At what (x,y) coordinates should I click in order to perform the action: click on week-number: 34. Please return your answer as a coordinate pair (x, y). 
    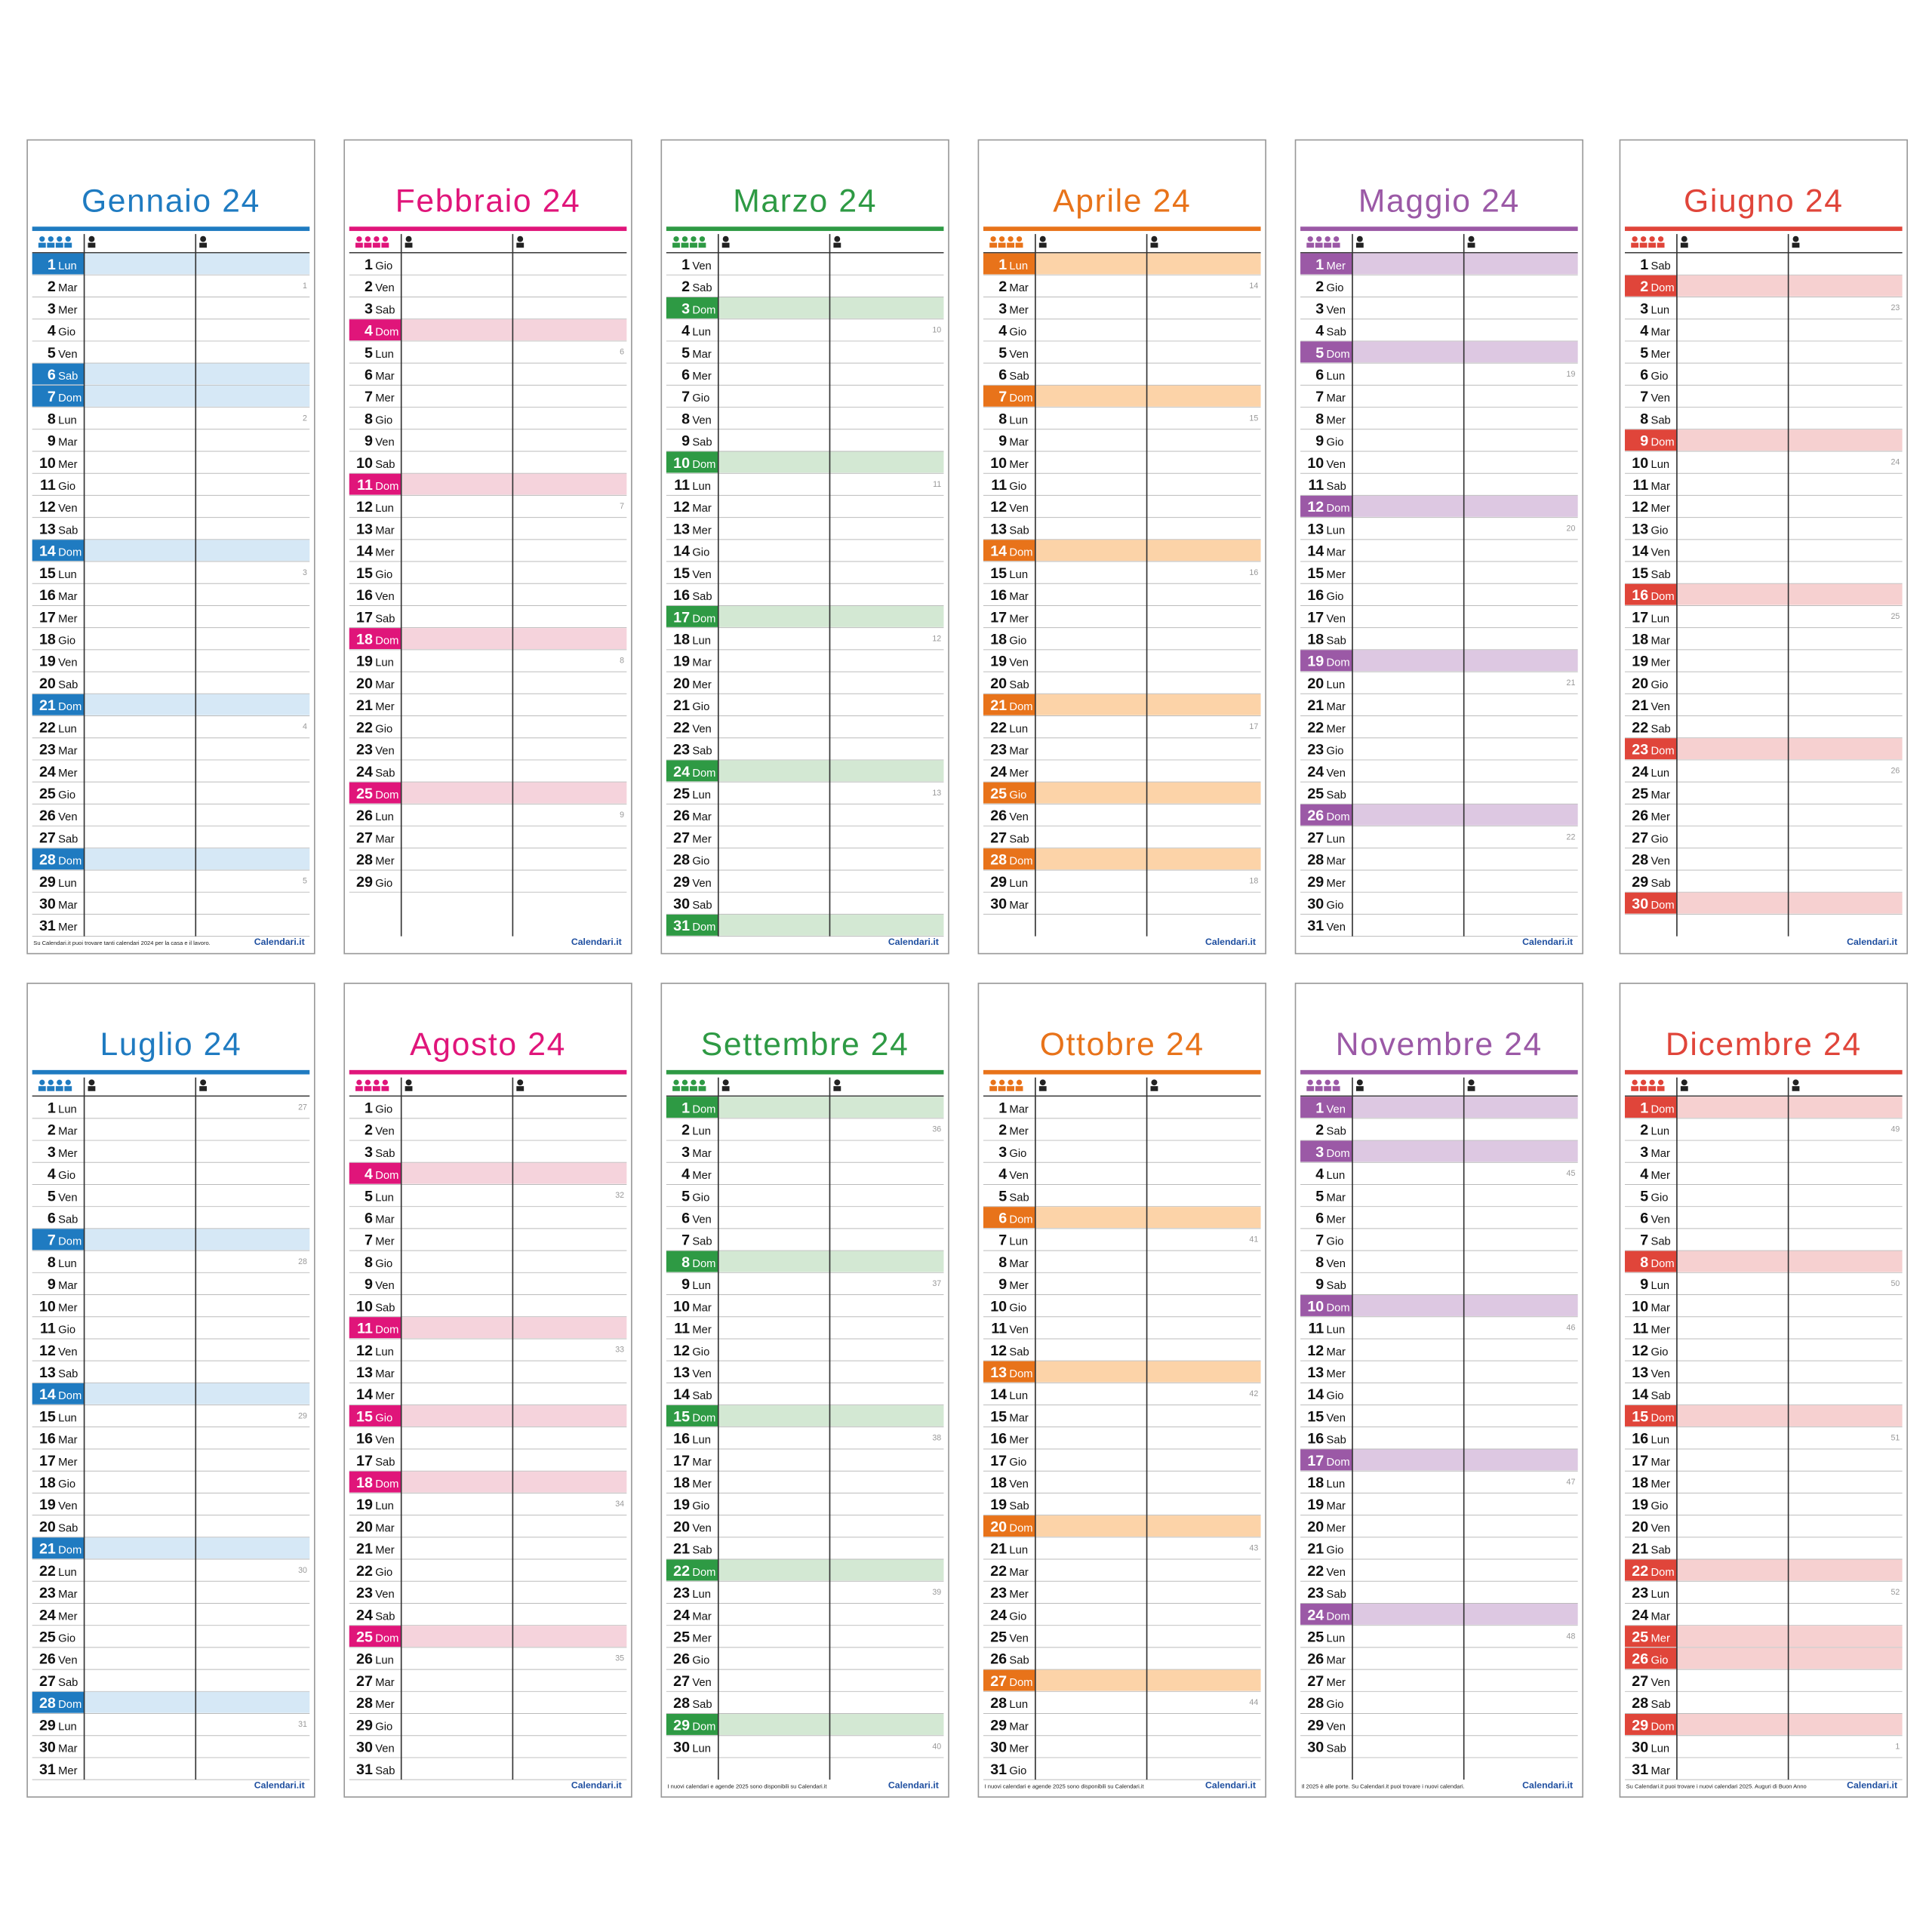
    Looking at the image, I should click on (619, 1504).